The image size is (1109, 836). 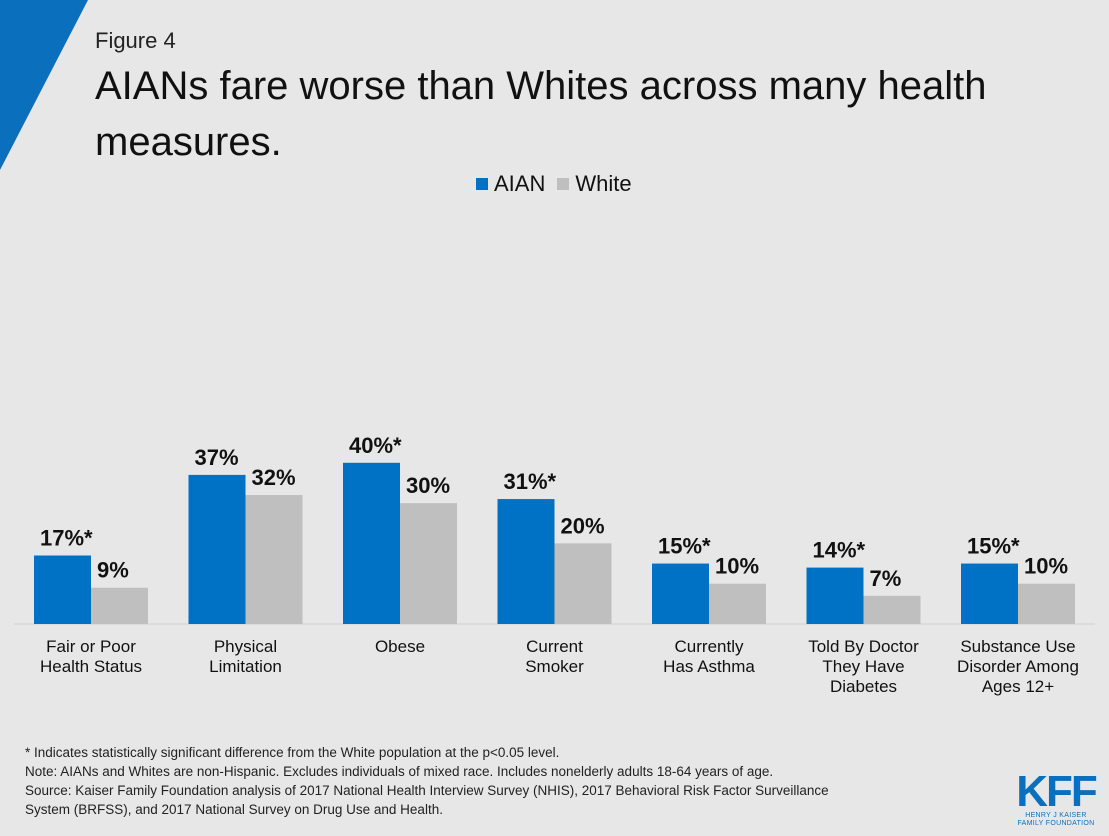 I want to click on category-label-1: Fair or Poor Health Status, so click(x=91, y=656).